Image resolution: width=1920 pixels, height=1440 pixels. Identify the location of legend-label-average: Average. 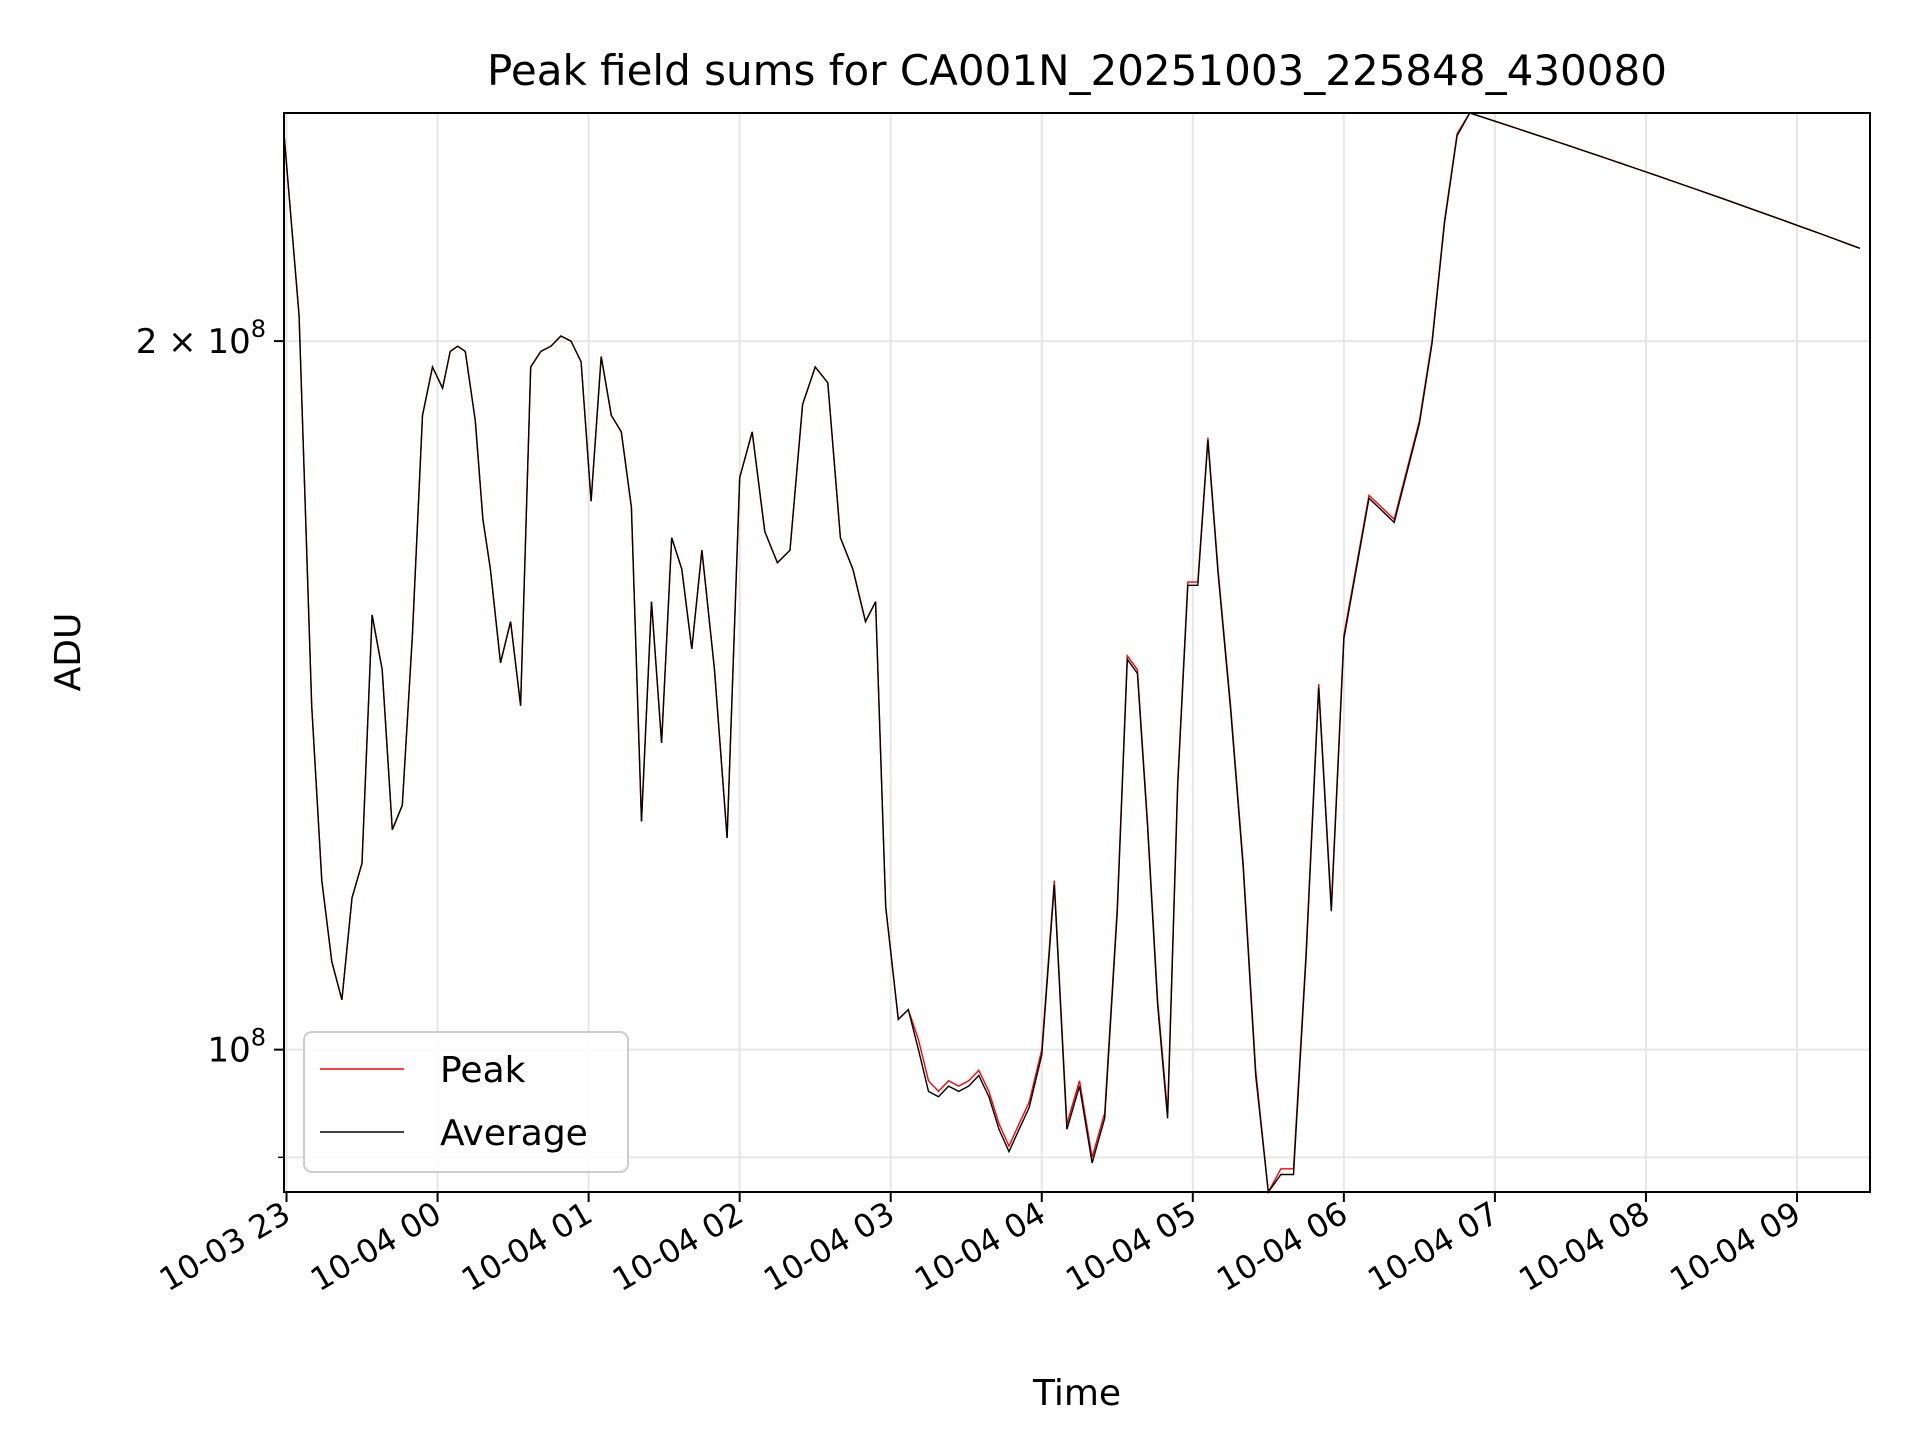
(514, 1133).